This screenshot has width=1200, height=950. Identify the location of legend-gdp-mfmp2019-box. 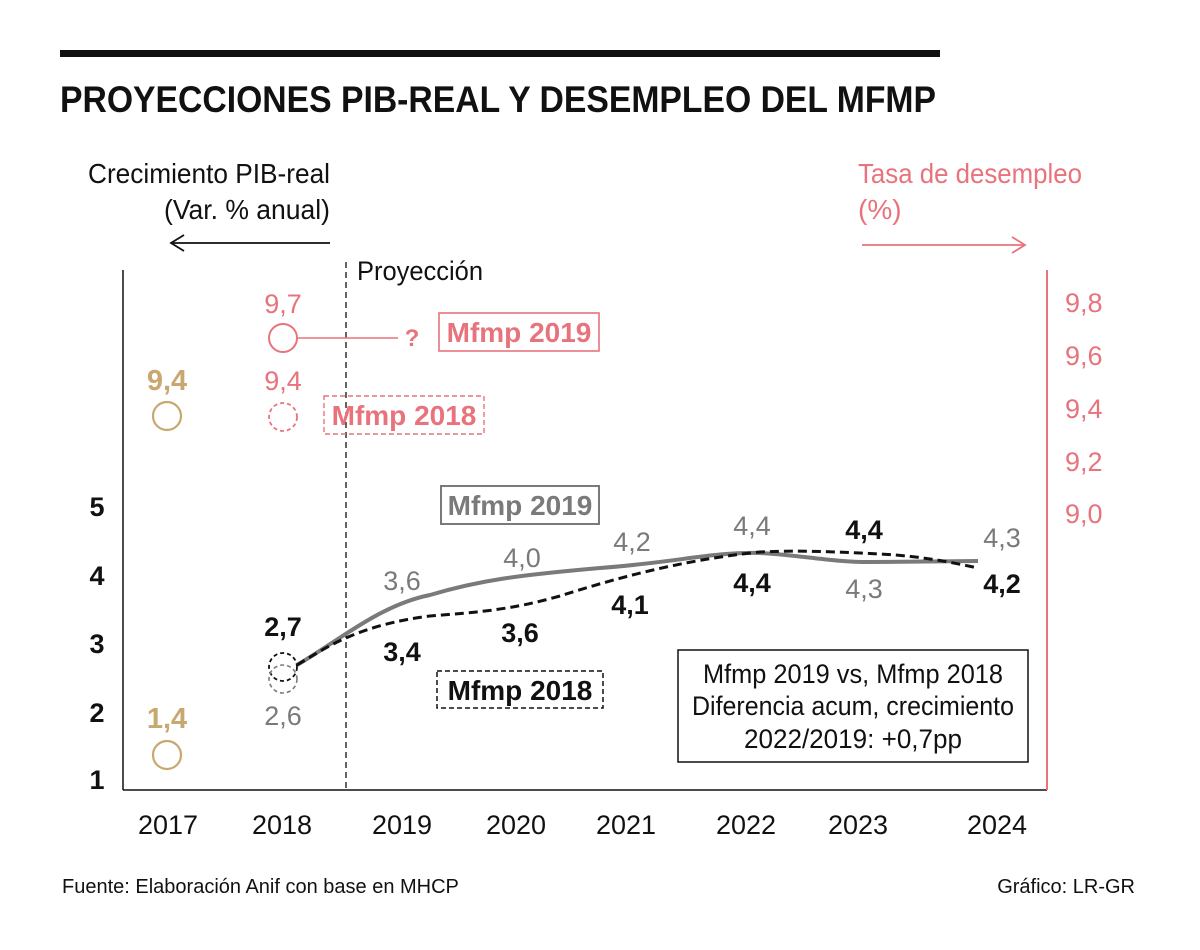
(520, 505).